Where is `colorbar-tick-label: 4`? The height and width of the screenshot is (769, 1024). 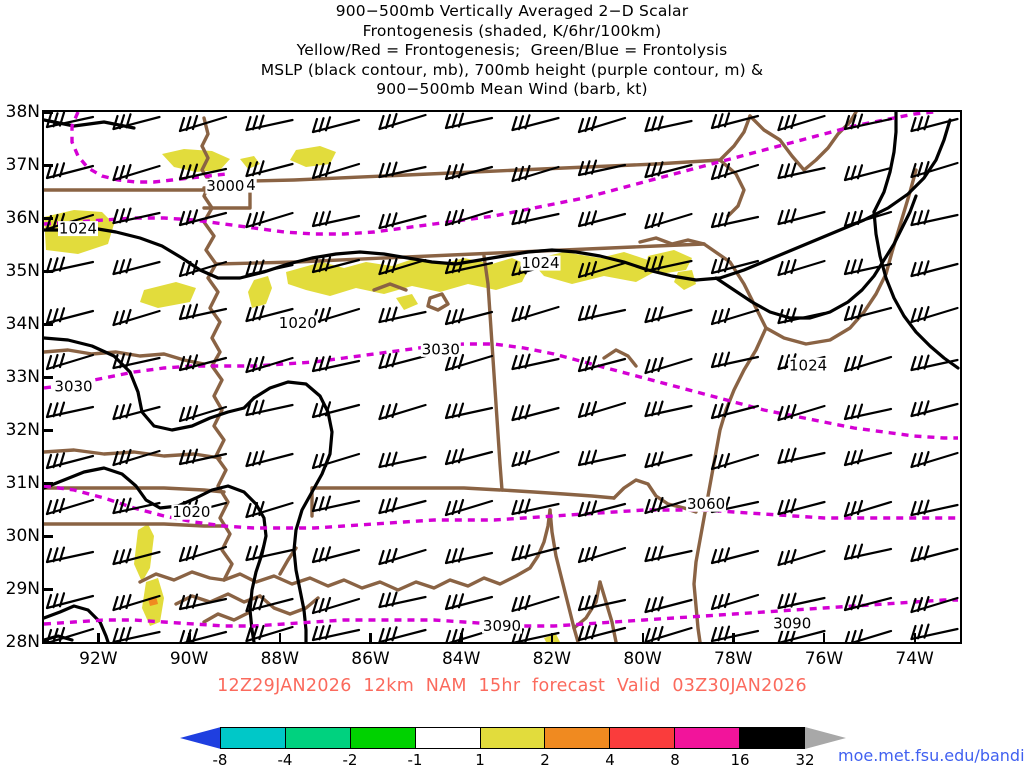 colorbar-tick-label: 4 is located at coordinates (610, 760).